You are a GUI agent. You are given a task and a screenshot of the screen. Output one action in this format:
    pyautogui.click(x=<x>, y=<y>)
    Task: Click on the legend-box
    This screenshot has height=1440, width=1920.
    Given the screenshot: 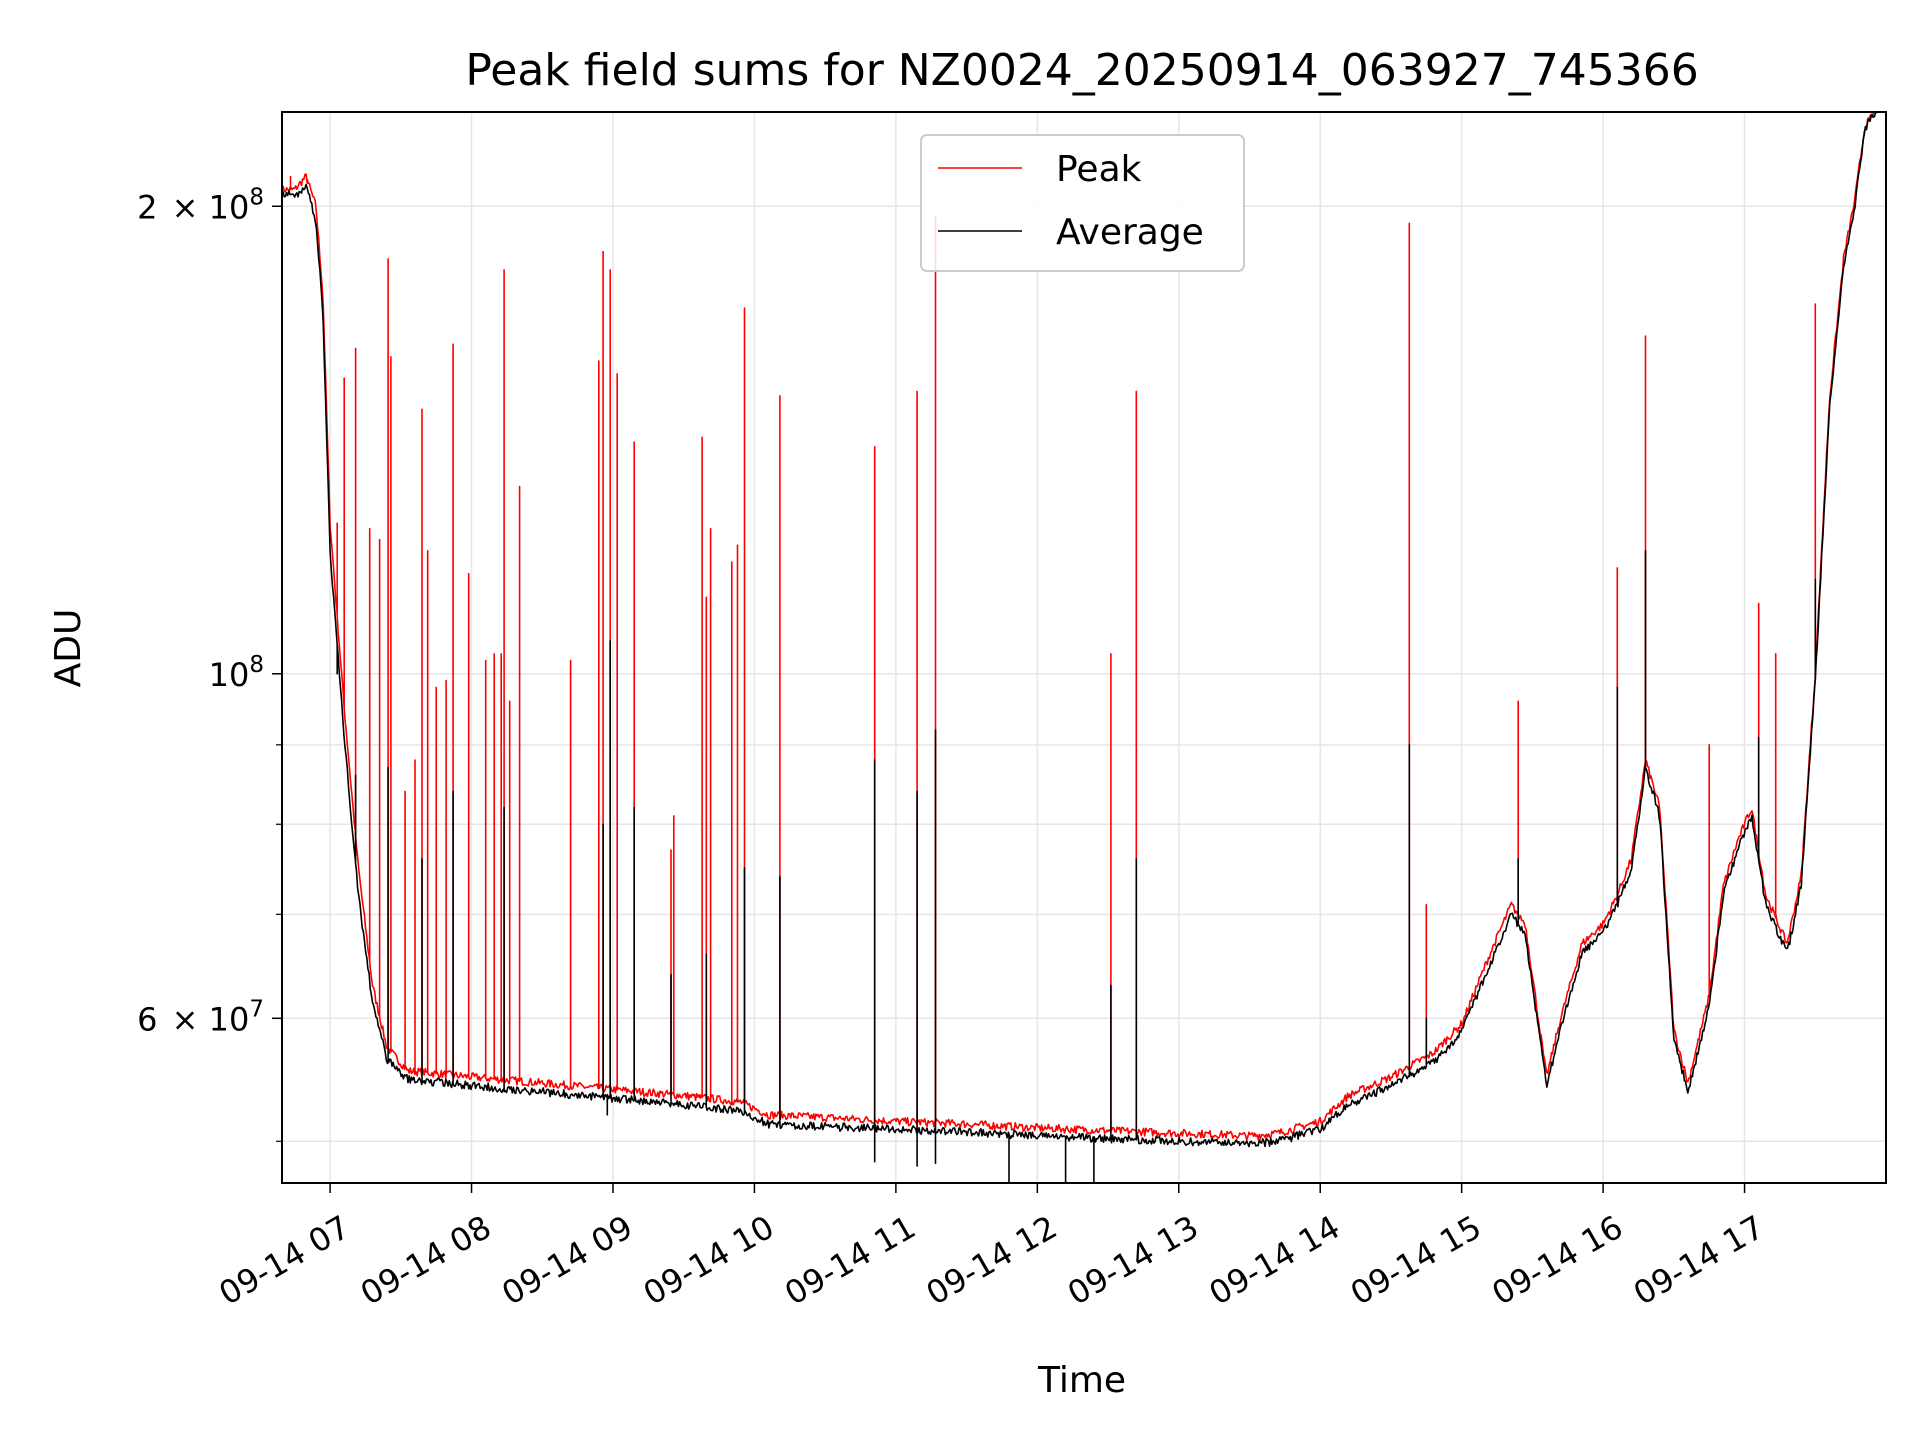 What is the action you would take?
    pyautogui.click(x=1082, y=203)
    